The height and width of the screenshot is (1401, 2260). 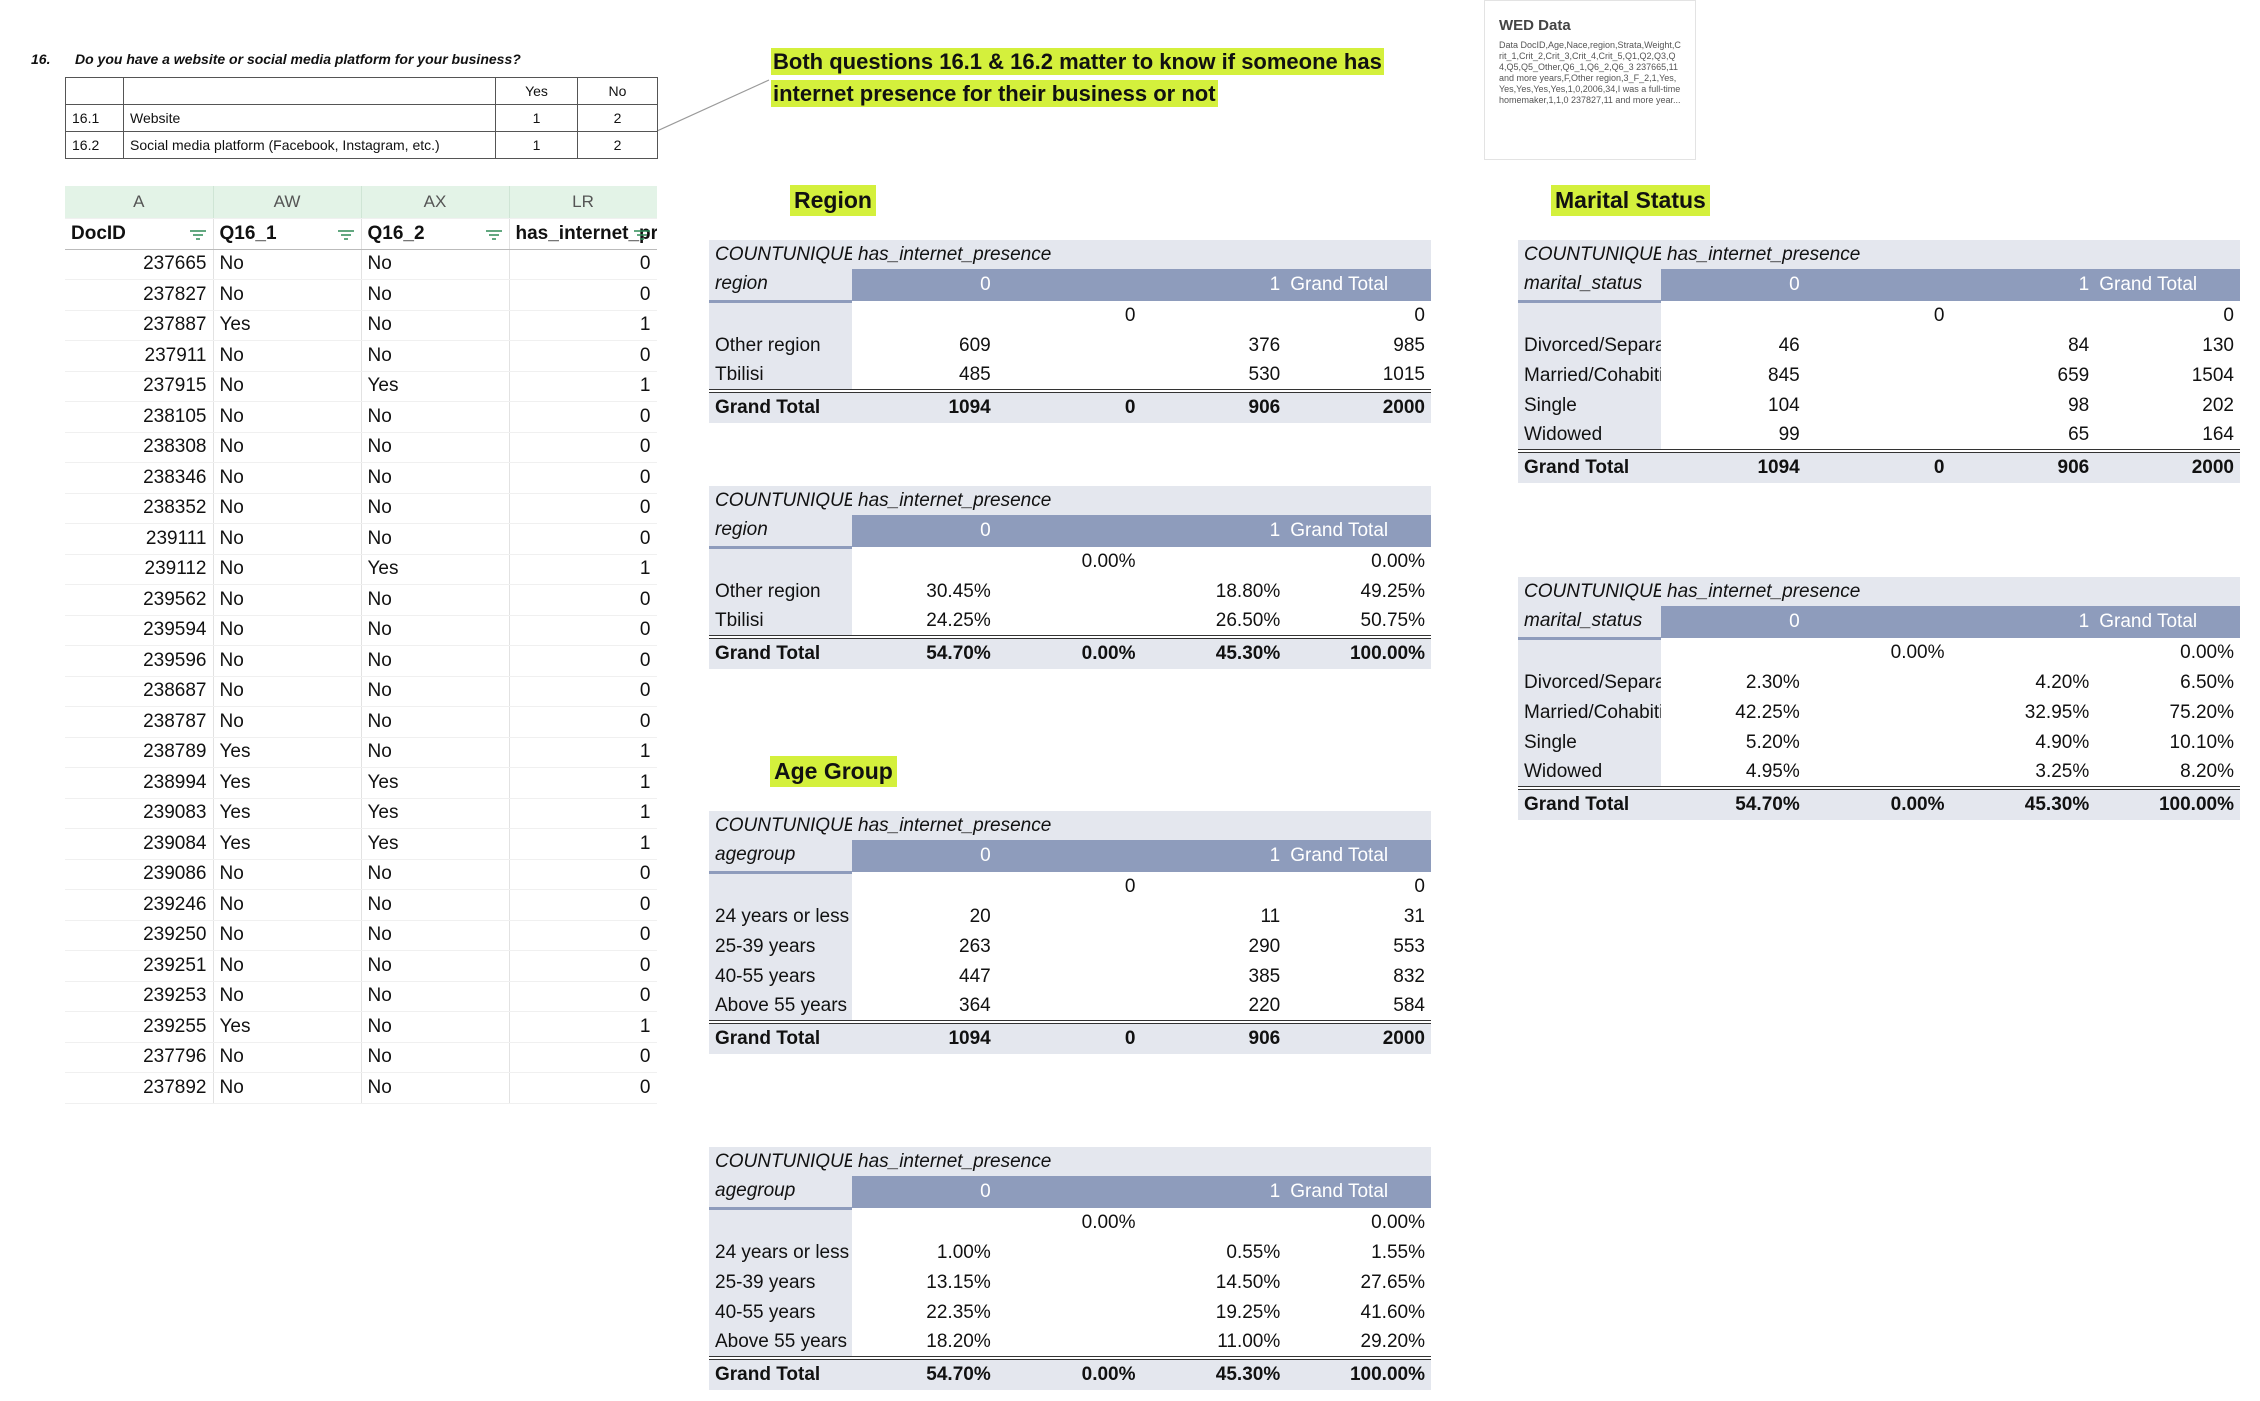 I want to click on sheet-row: 238308 No No 0, so click(x=361, y=447).